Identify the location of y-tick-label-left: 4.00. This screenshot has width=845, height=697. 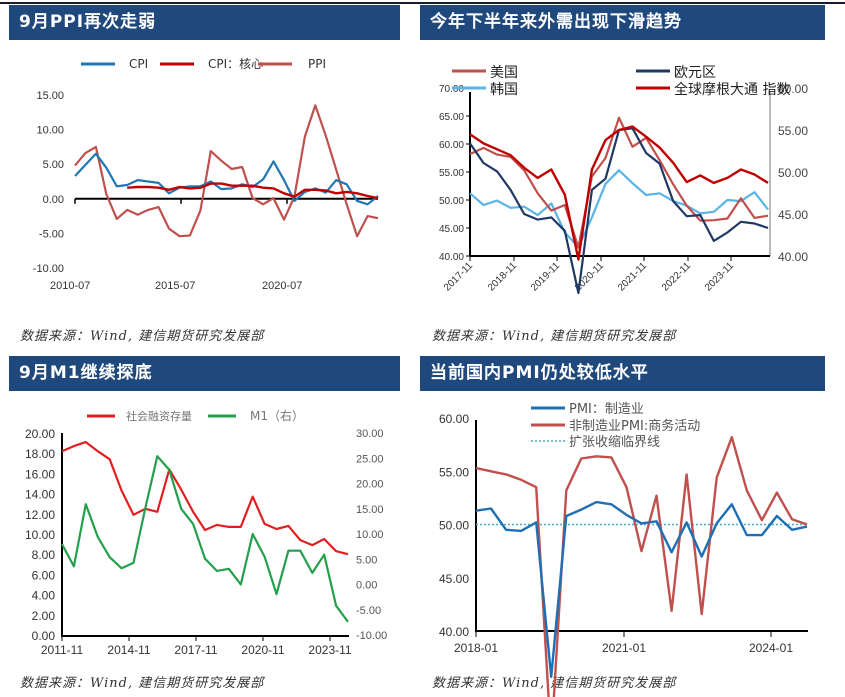
(44, 596).